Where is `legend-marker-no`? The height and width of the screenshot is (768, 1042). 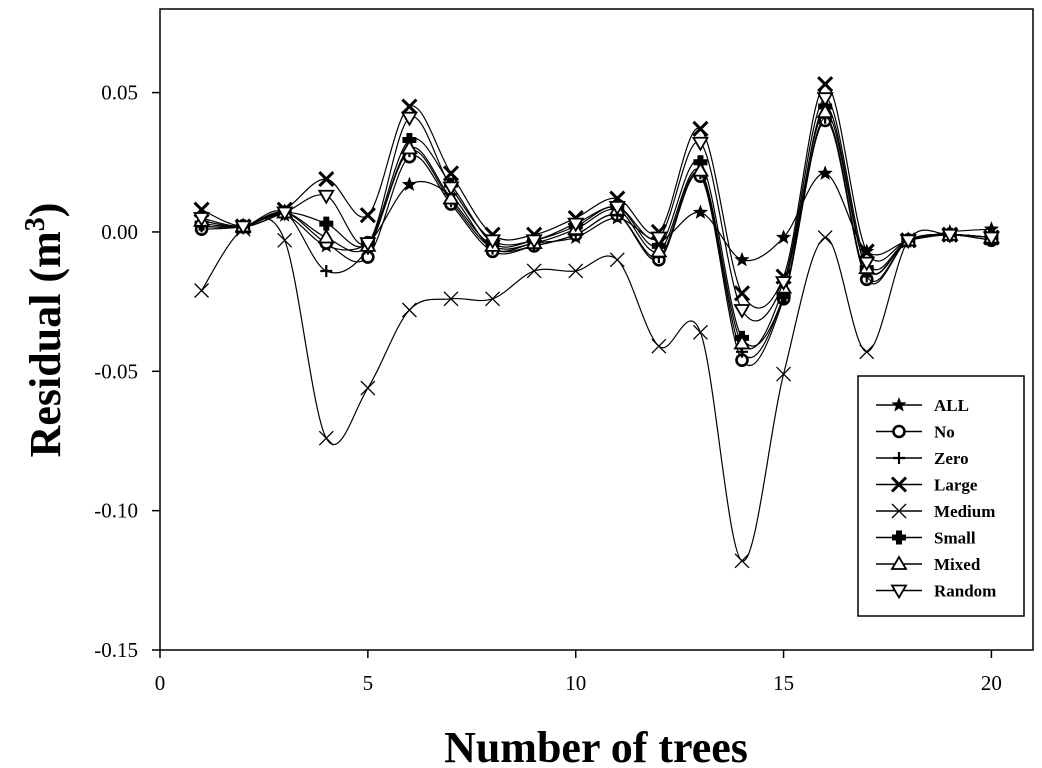 legend-marker-no is located at coordinates (899, 431).